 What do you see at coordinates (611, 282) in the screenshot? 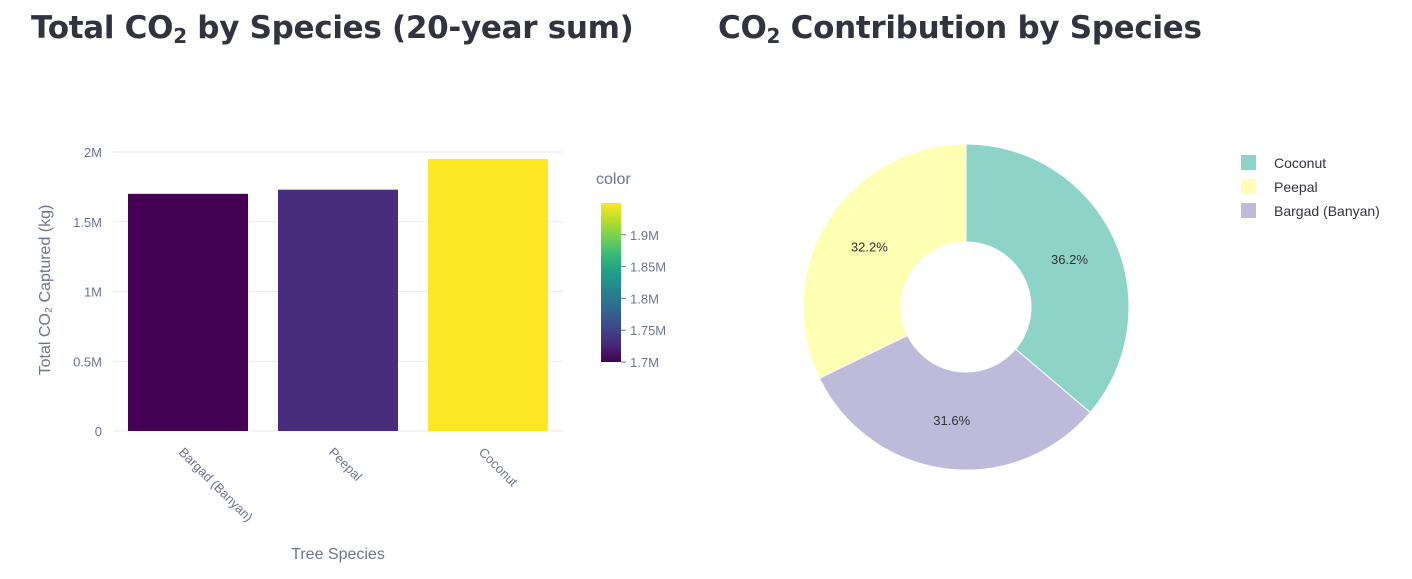
I see `colorbar-gradient` at bounding box center [611, 282].